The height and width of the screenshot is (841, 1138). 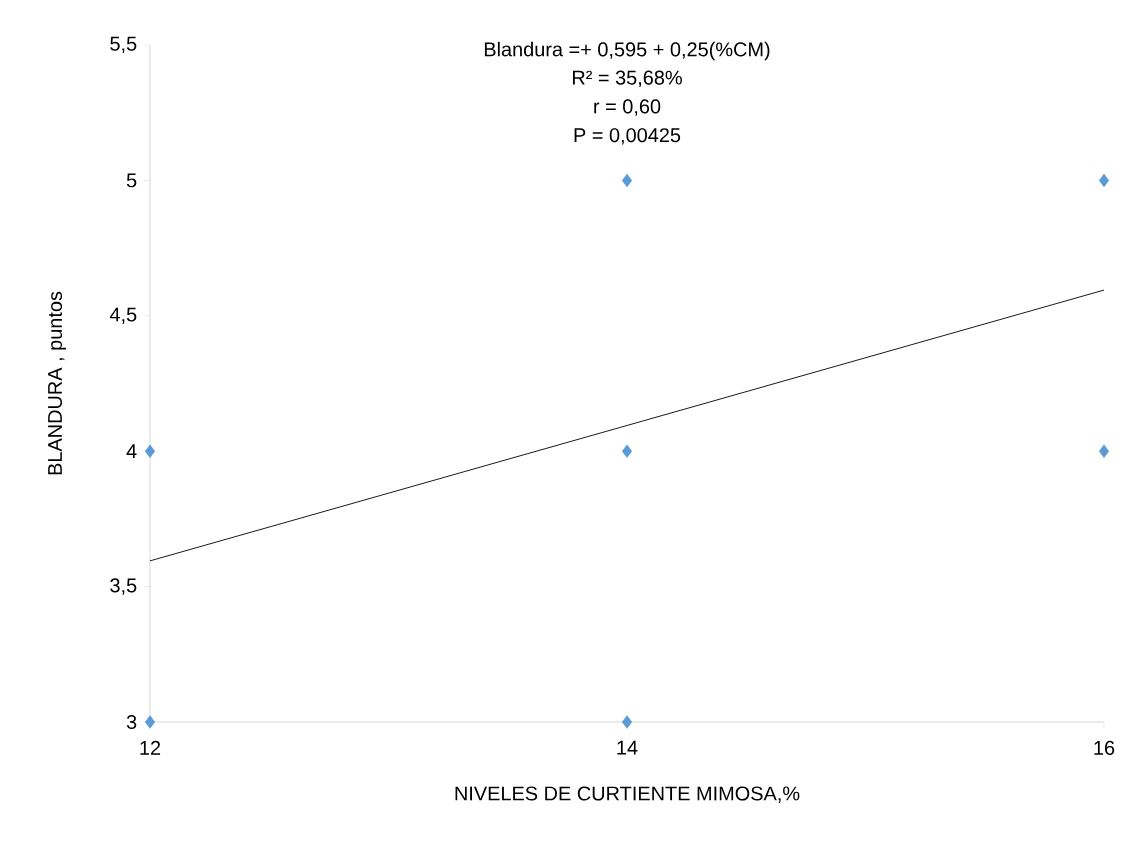 What do you see at coordinates (123, 45) in the screenshot?
I see `y-tick-label: 5,5` at bounding box center [123, 45].